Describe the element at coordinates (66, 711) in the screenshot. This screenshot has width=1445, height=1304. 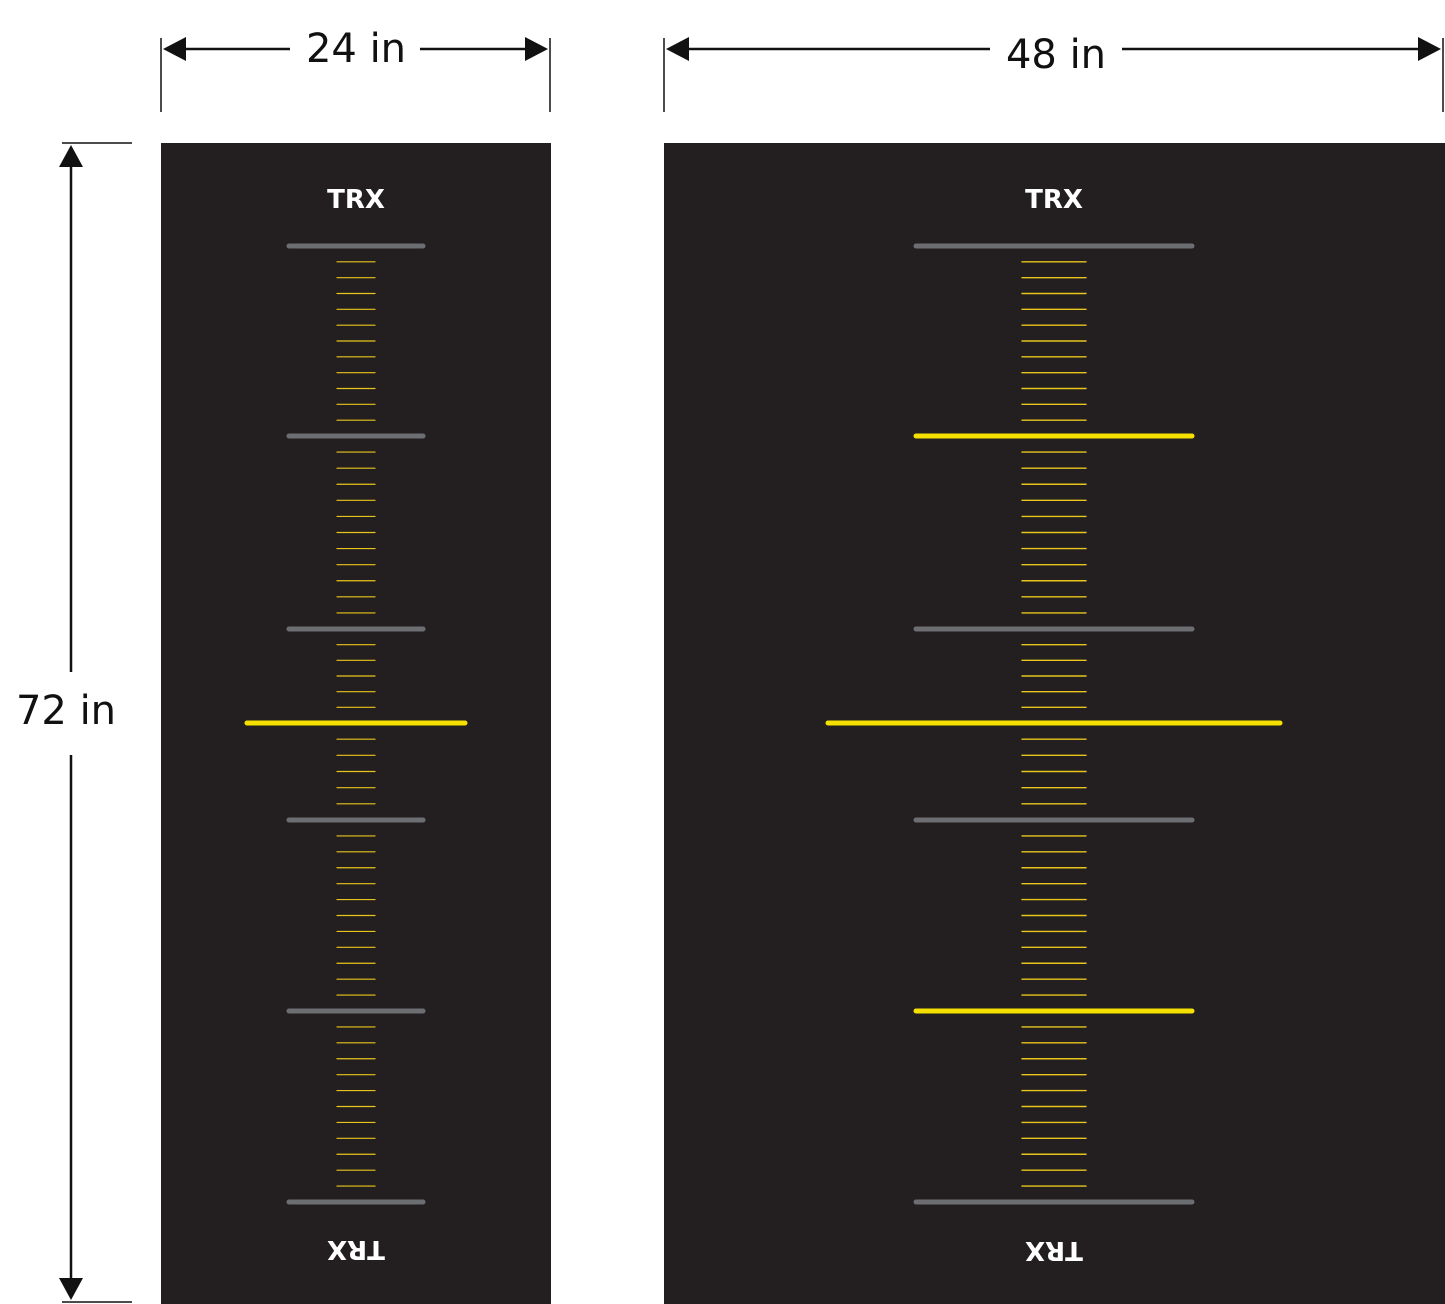
I see `height-label: 72 in` at that location.